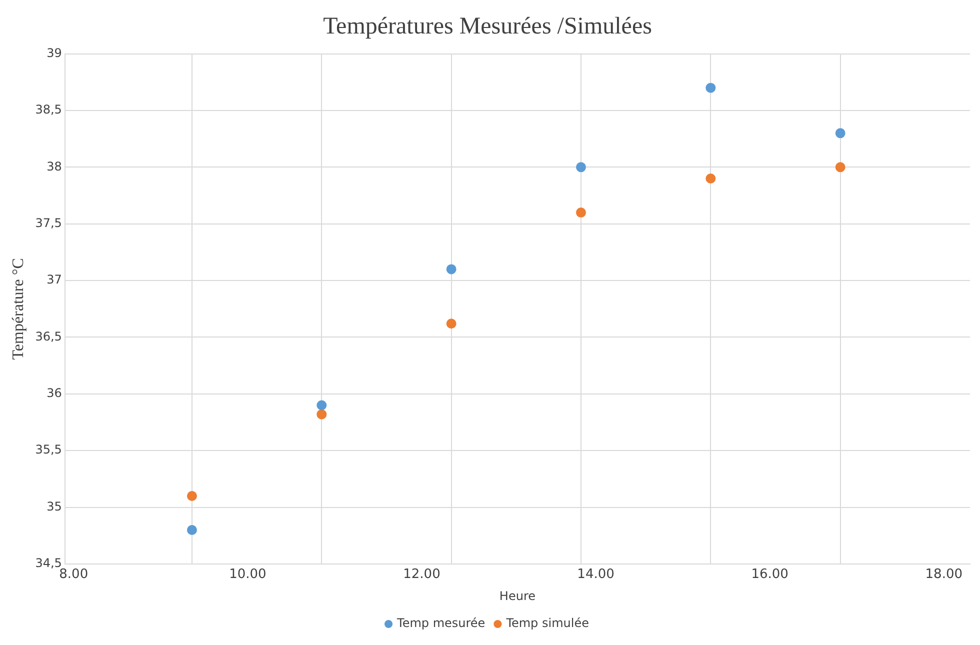 The image size is (980, 645). I want to click on x-tick-label: 8.00, so click(73, 574).